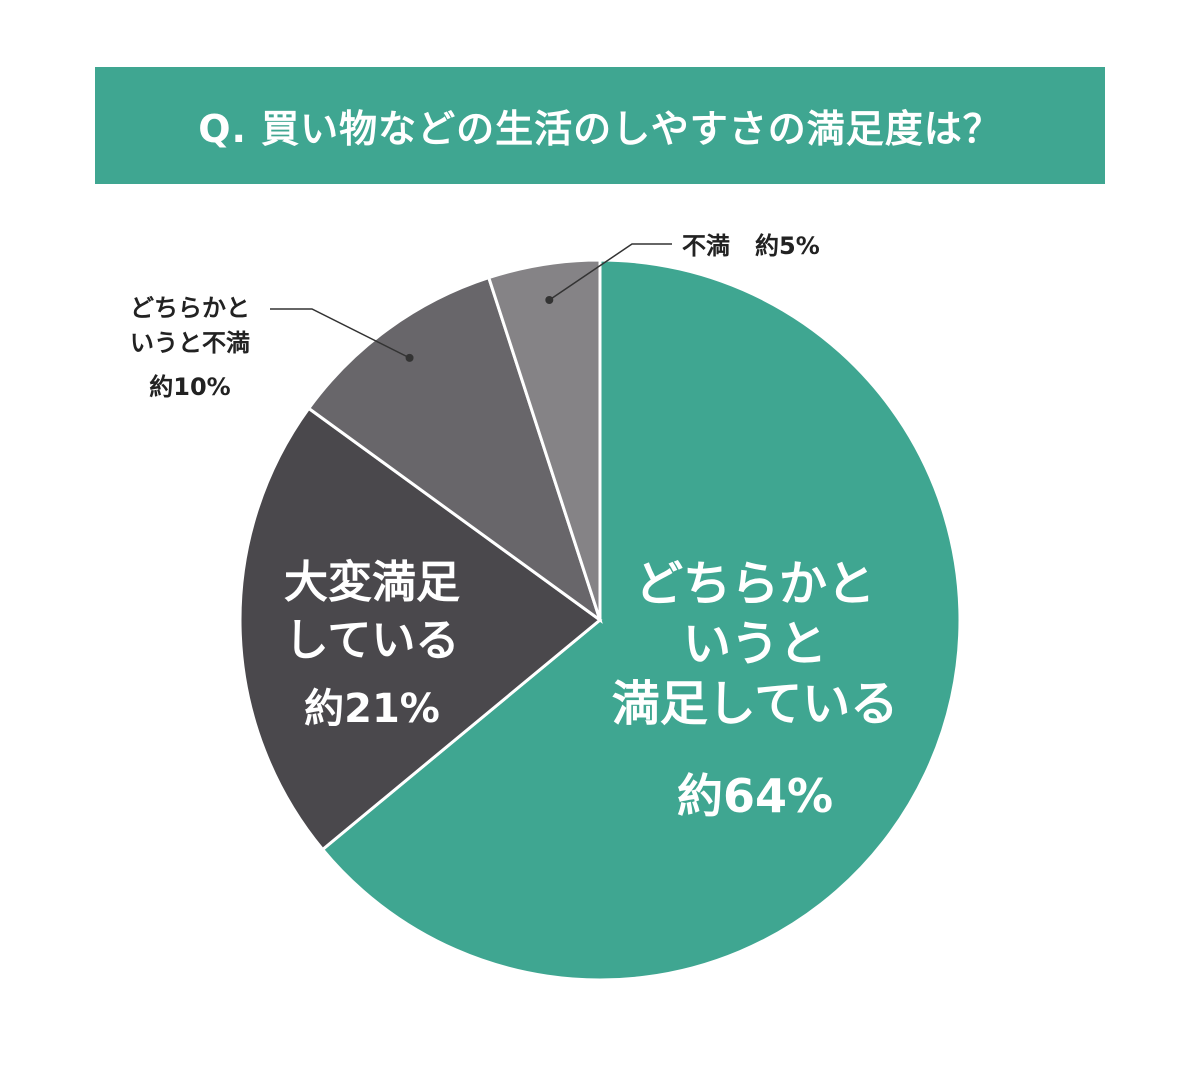  What do you see at coordinates (755, 644) in the screenshot?
I see `slice-label-somewhat-satisfied: いうと` at bounding box center [755, 644].